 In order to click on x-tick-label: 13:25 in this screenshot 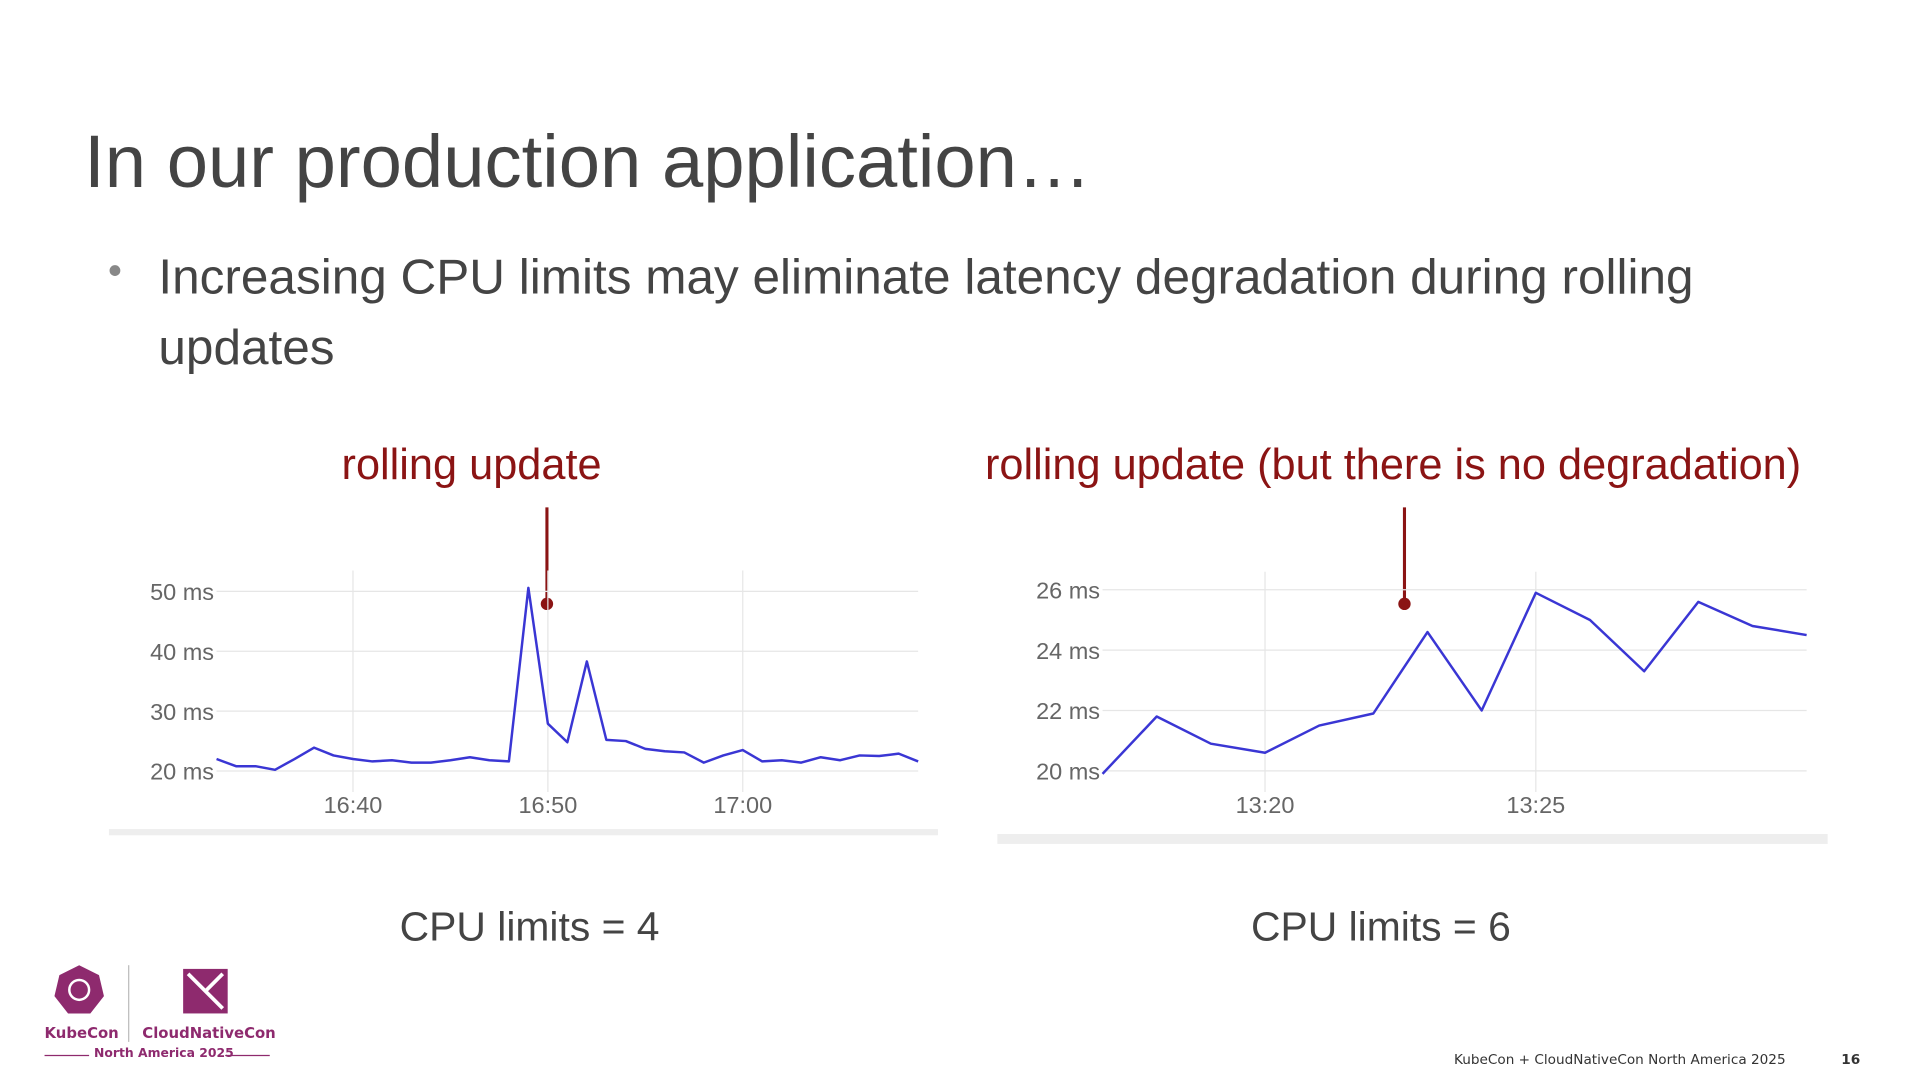, I will do `click(1535, 805)`.